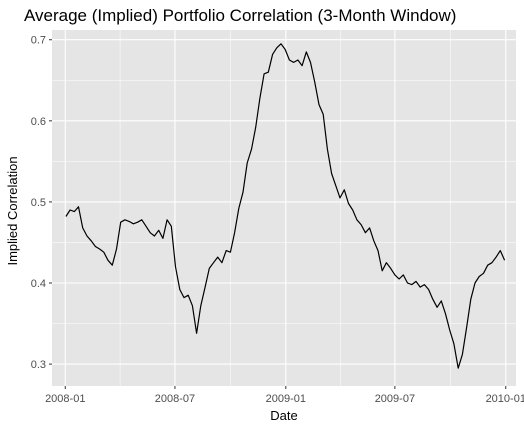 The height and width of the screenshot is (428, 524). What do you see at coordinates (505, 399) in the screenshot?
I see `x-tick-label: 2010-01` at bounding box center [505, 399].